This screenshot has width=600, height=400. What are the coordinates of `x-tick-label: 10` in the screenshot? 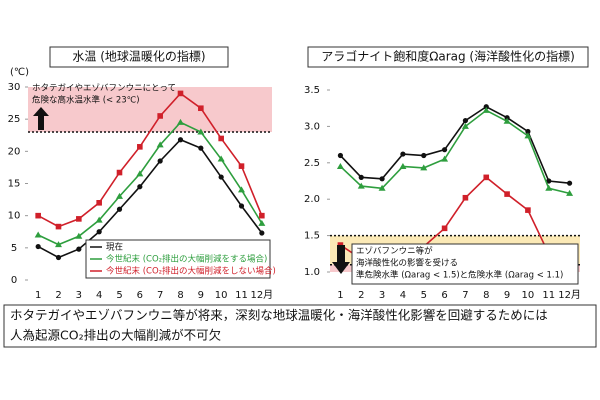 It's located at (221, 295).